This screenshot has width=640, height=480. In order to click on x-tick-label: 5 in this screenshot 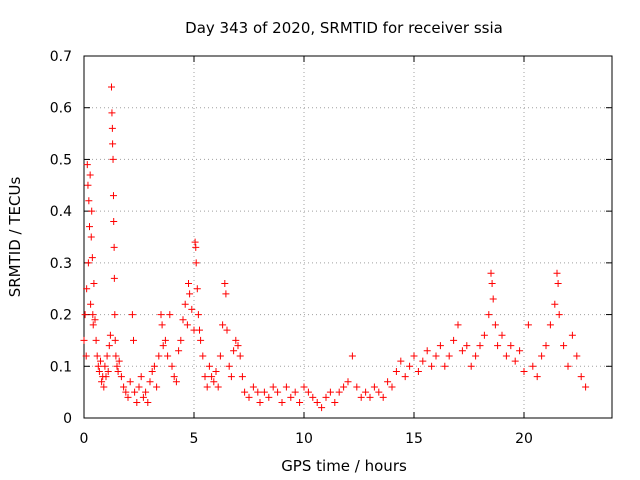, I will do `click(194, 439)`.